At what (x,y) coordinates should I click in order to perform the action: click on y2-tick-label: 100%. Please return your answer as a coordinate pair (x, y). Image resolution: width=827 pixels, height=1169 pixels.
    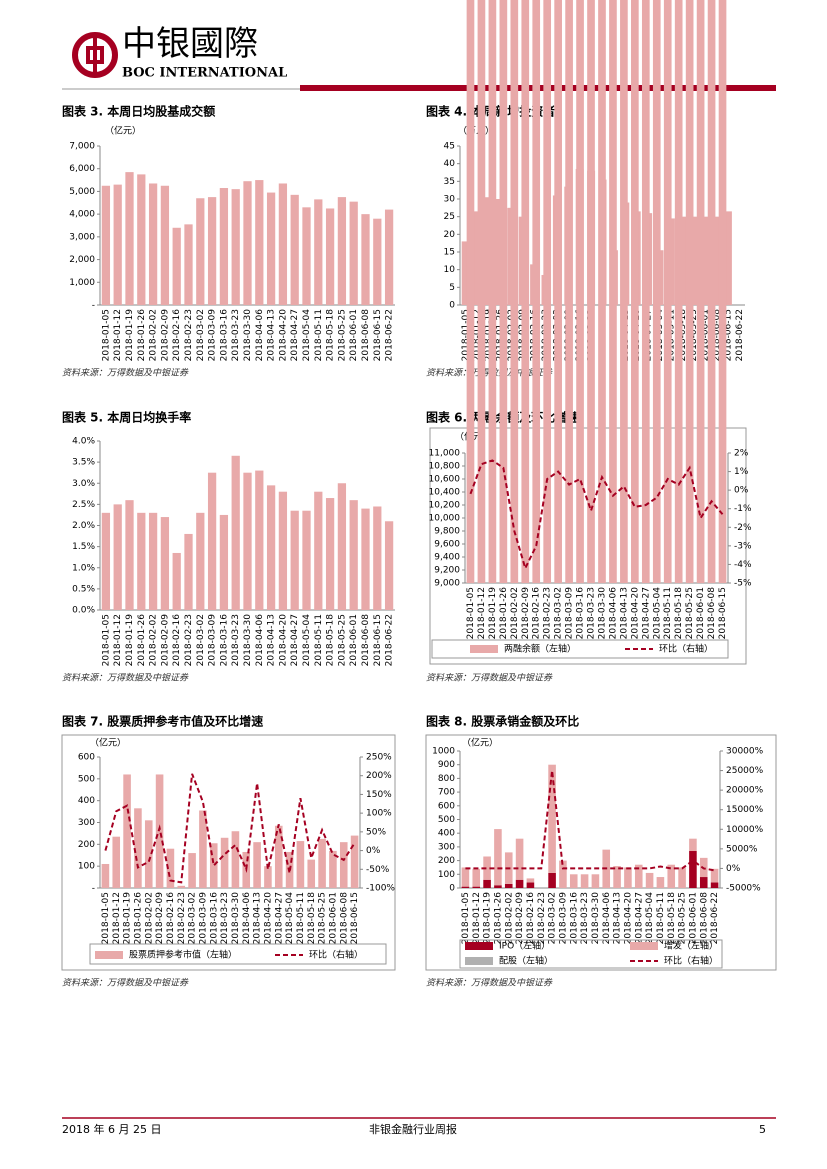
    Looking at the image, I should click on (379, 814).